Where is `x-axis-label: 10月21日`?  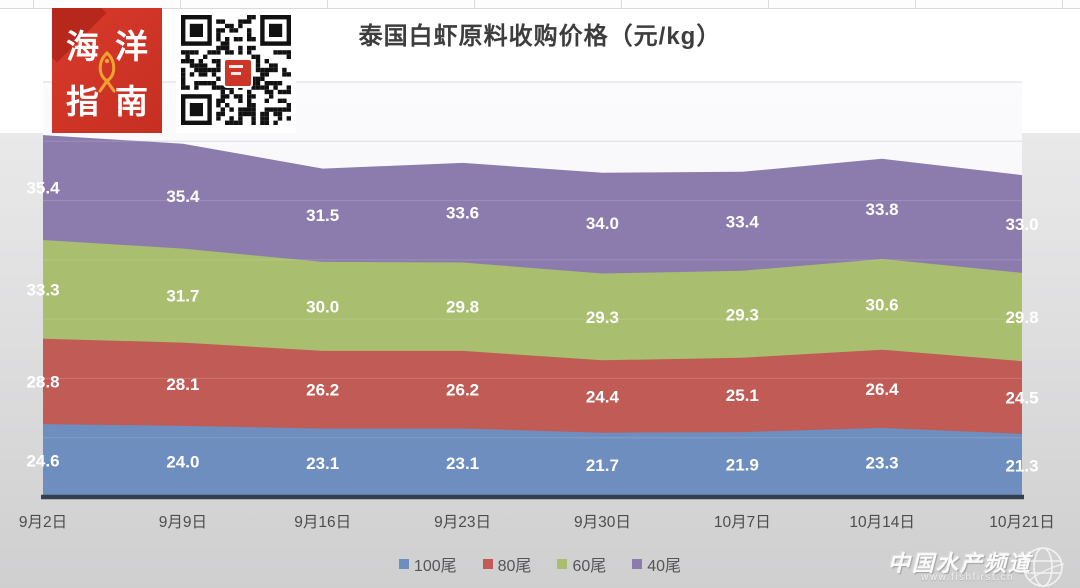 x-axis-label: 10月21日 is located at coordinates (1021, 522).